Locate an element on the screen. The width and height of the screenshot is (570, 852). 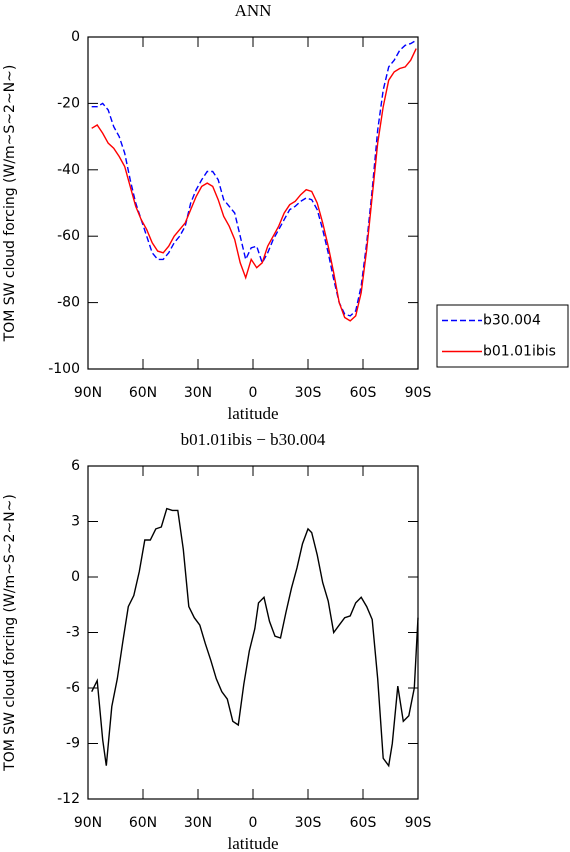
y-tick-label: -20 is located at coordinates (68, 103).